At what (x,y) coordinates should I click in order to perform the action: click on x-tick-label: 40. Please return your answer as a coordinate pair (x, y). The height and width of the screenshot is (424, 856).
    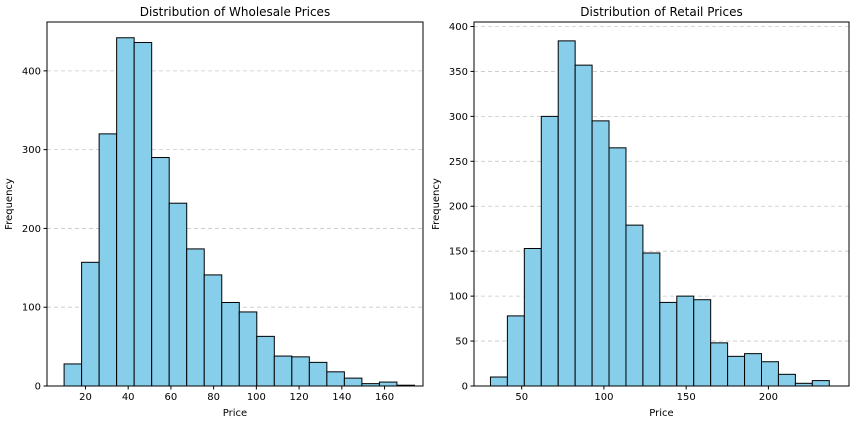
    Looking at the image, I should click on (128, 397).